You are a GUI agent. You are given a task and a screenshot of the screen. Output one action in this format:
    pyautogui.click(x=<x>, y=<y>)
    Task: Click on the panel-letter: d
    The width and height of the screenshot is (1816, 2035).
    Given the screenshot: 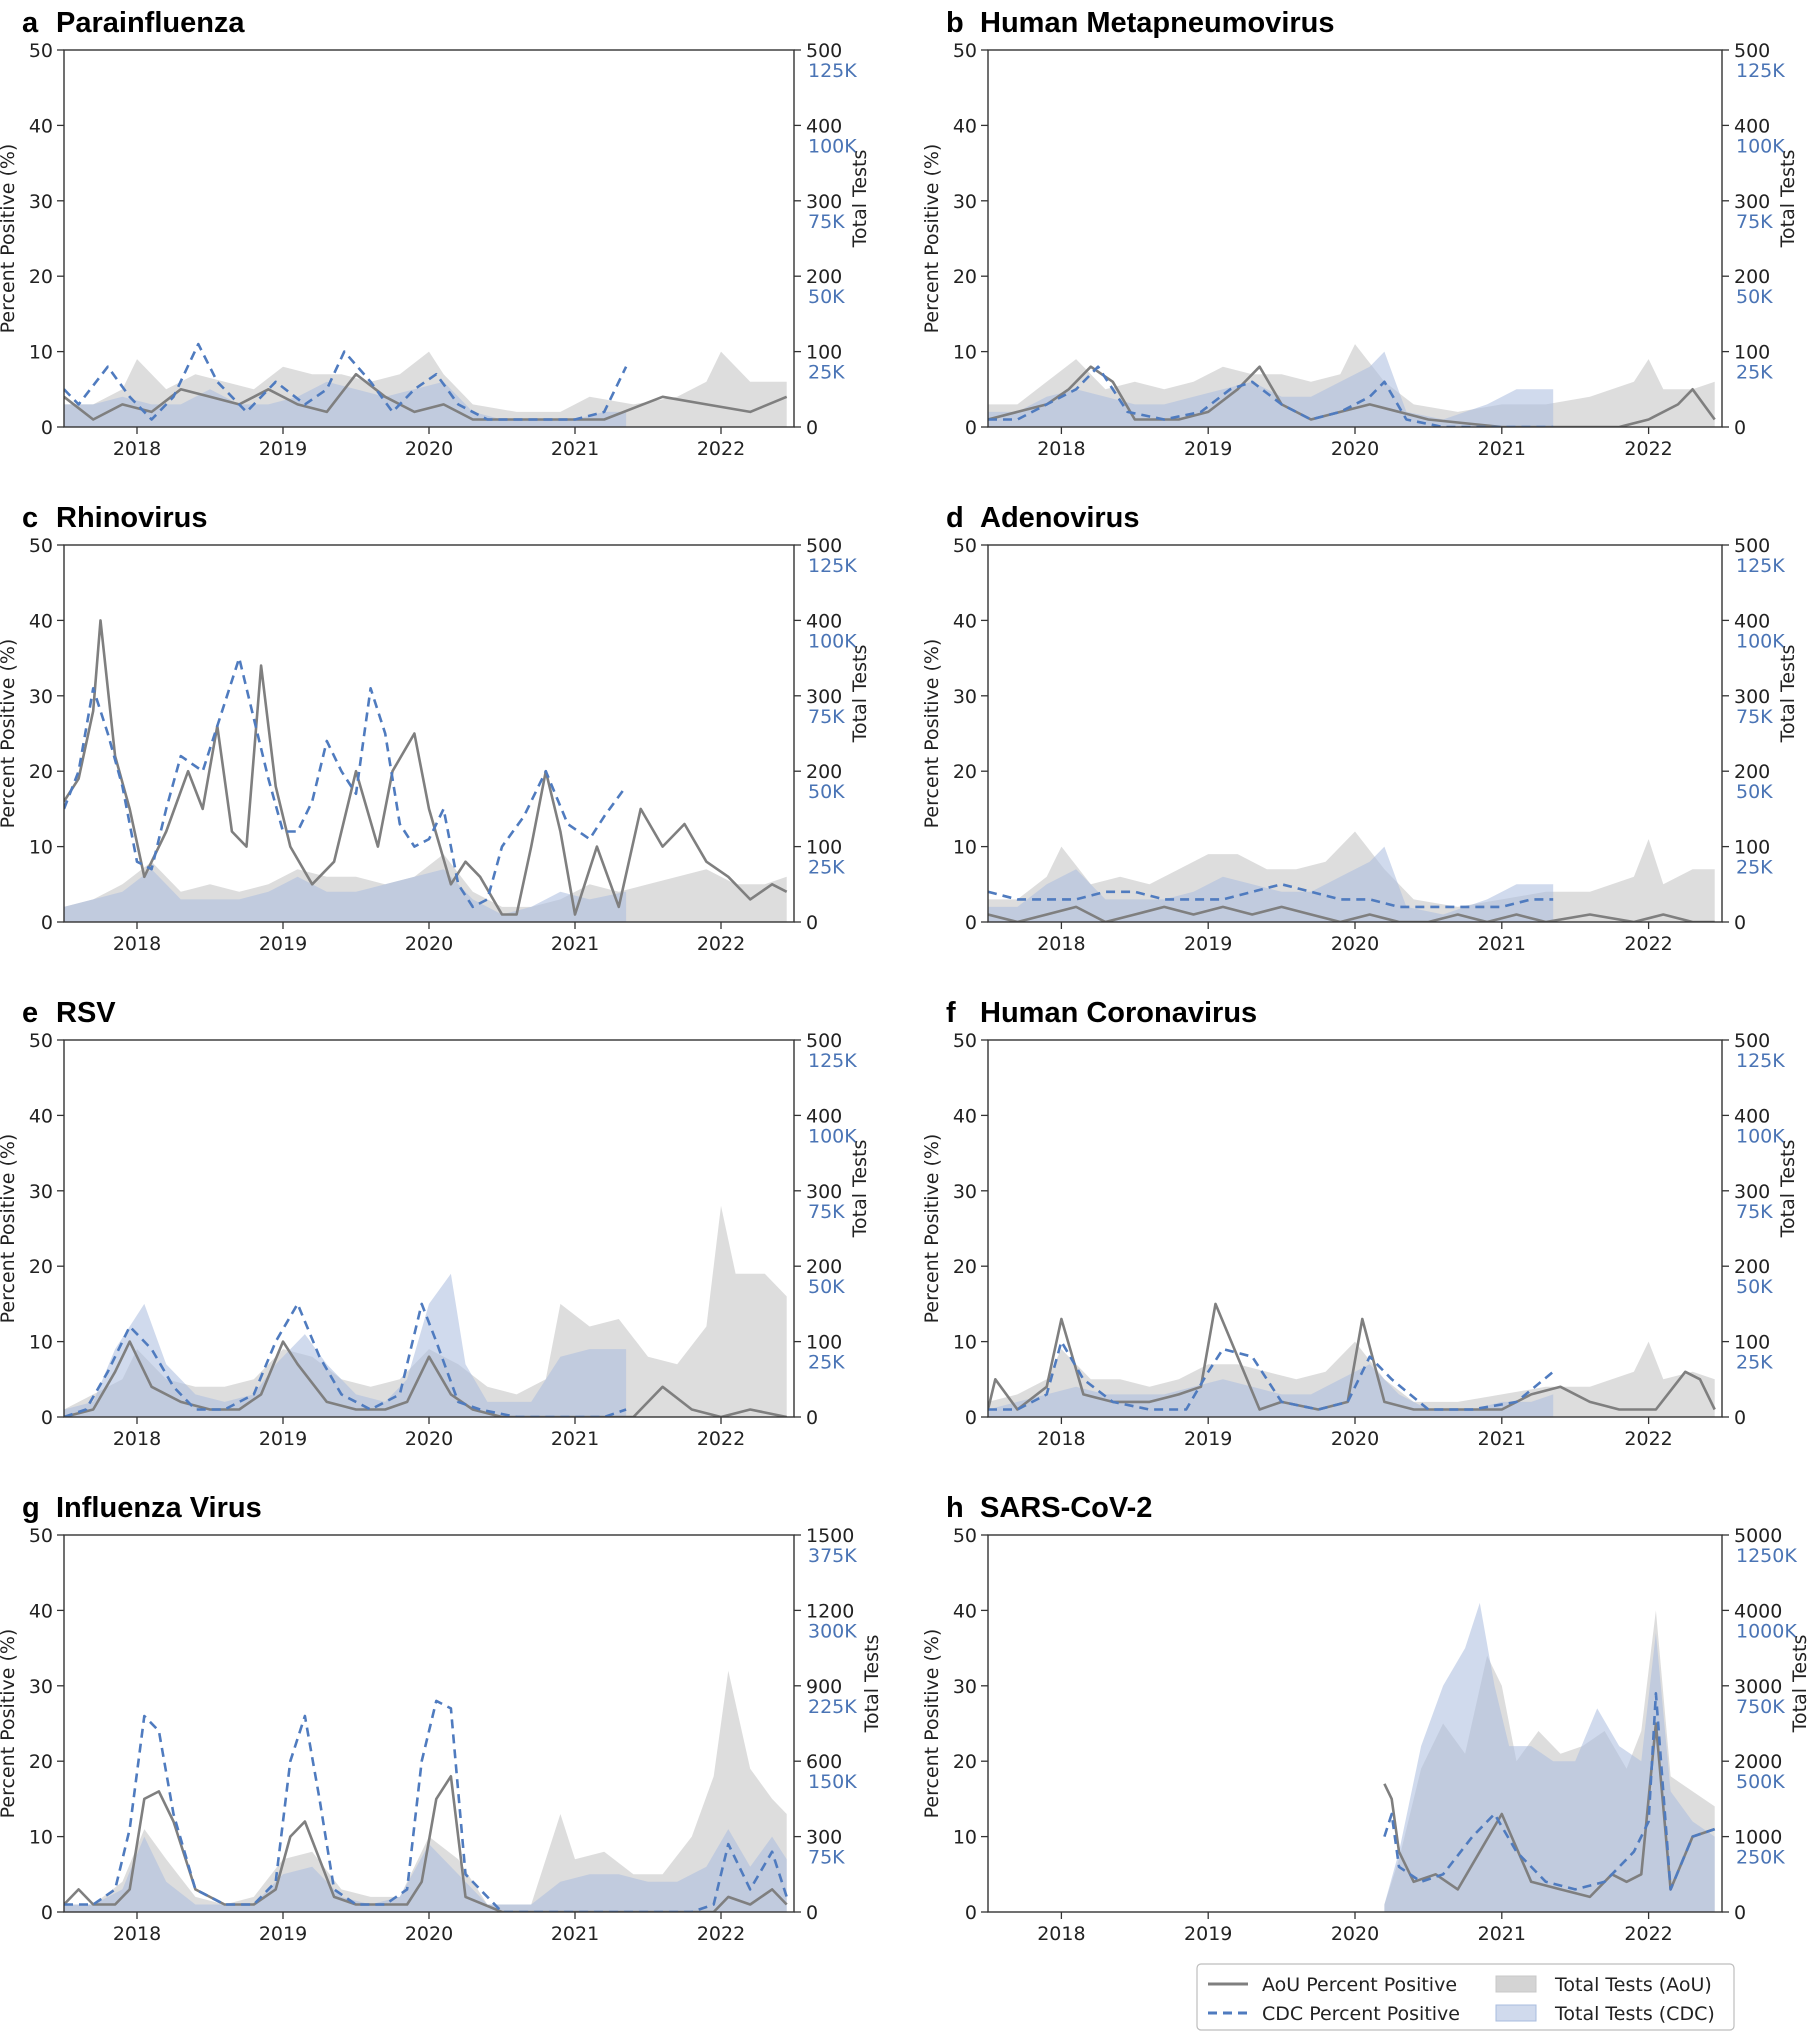 What is the action you would take?
    pyautogui.click(x=955, y=518)
    